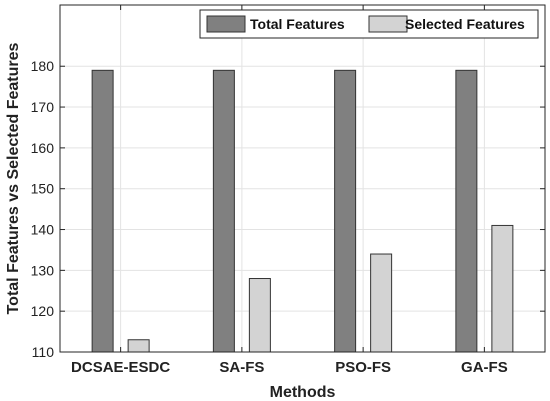 The image size is (550, 401). I want to click on legend-swatch-selected-features, so click(388, 24).